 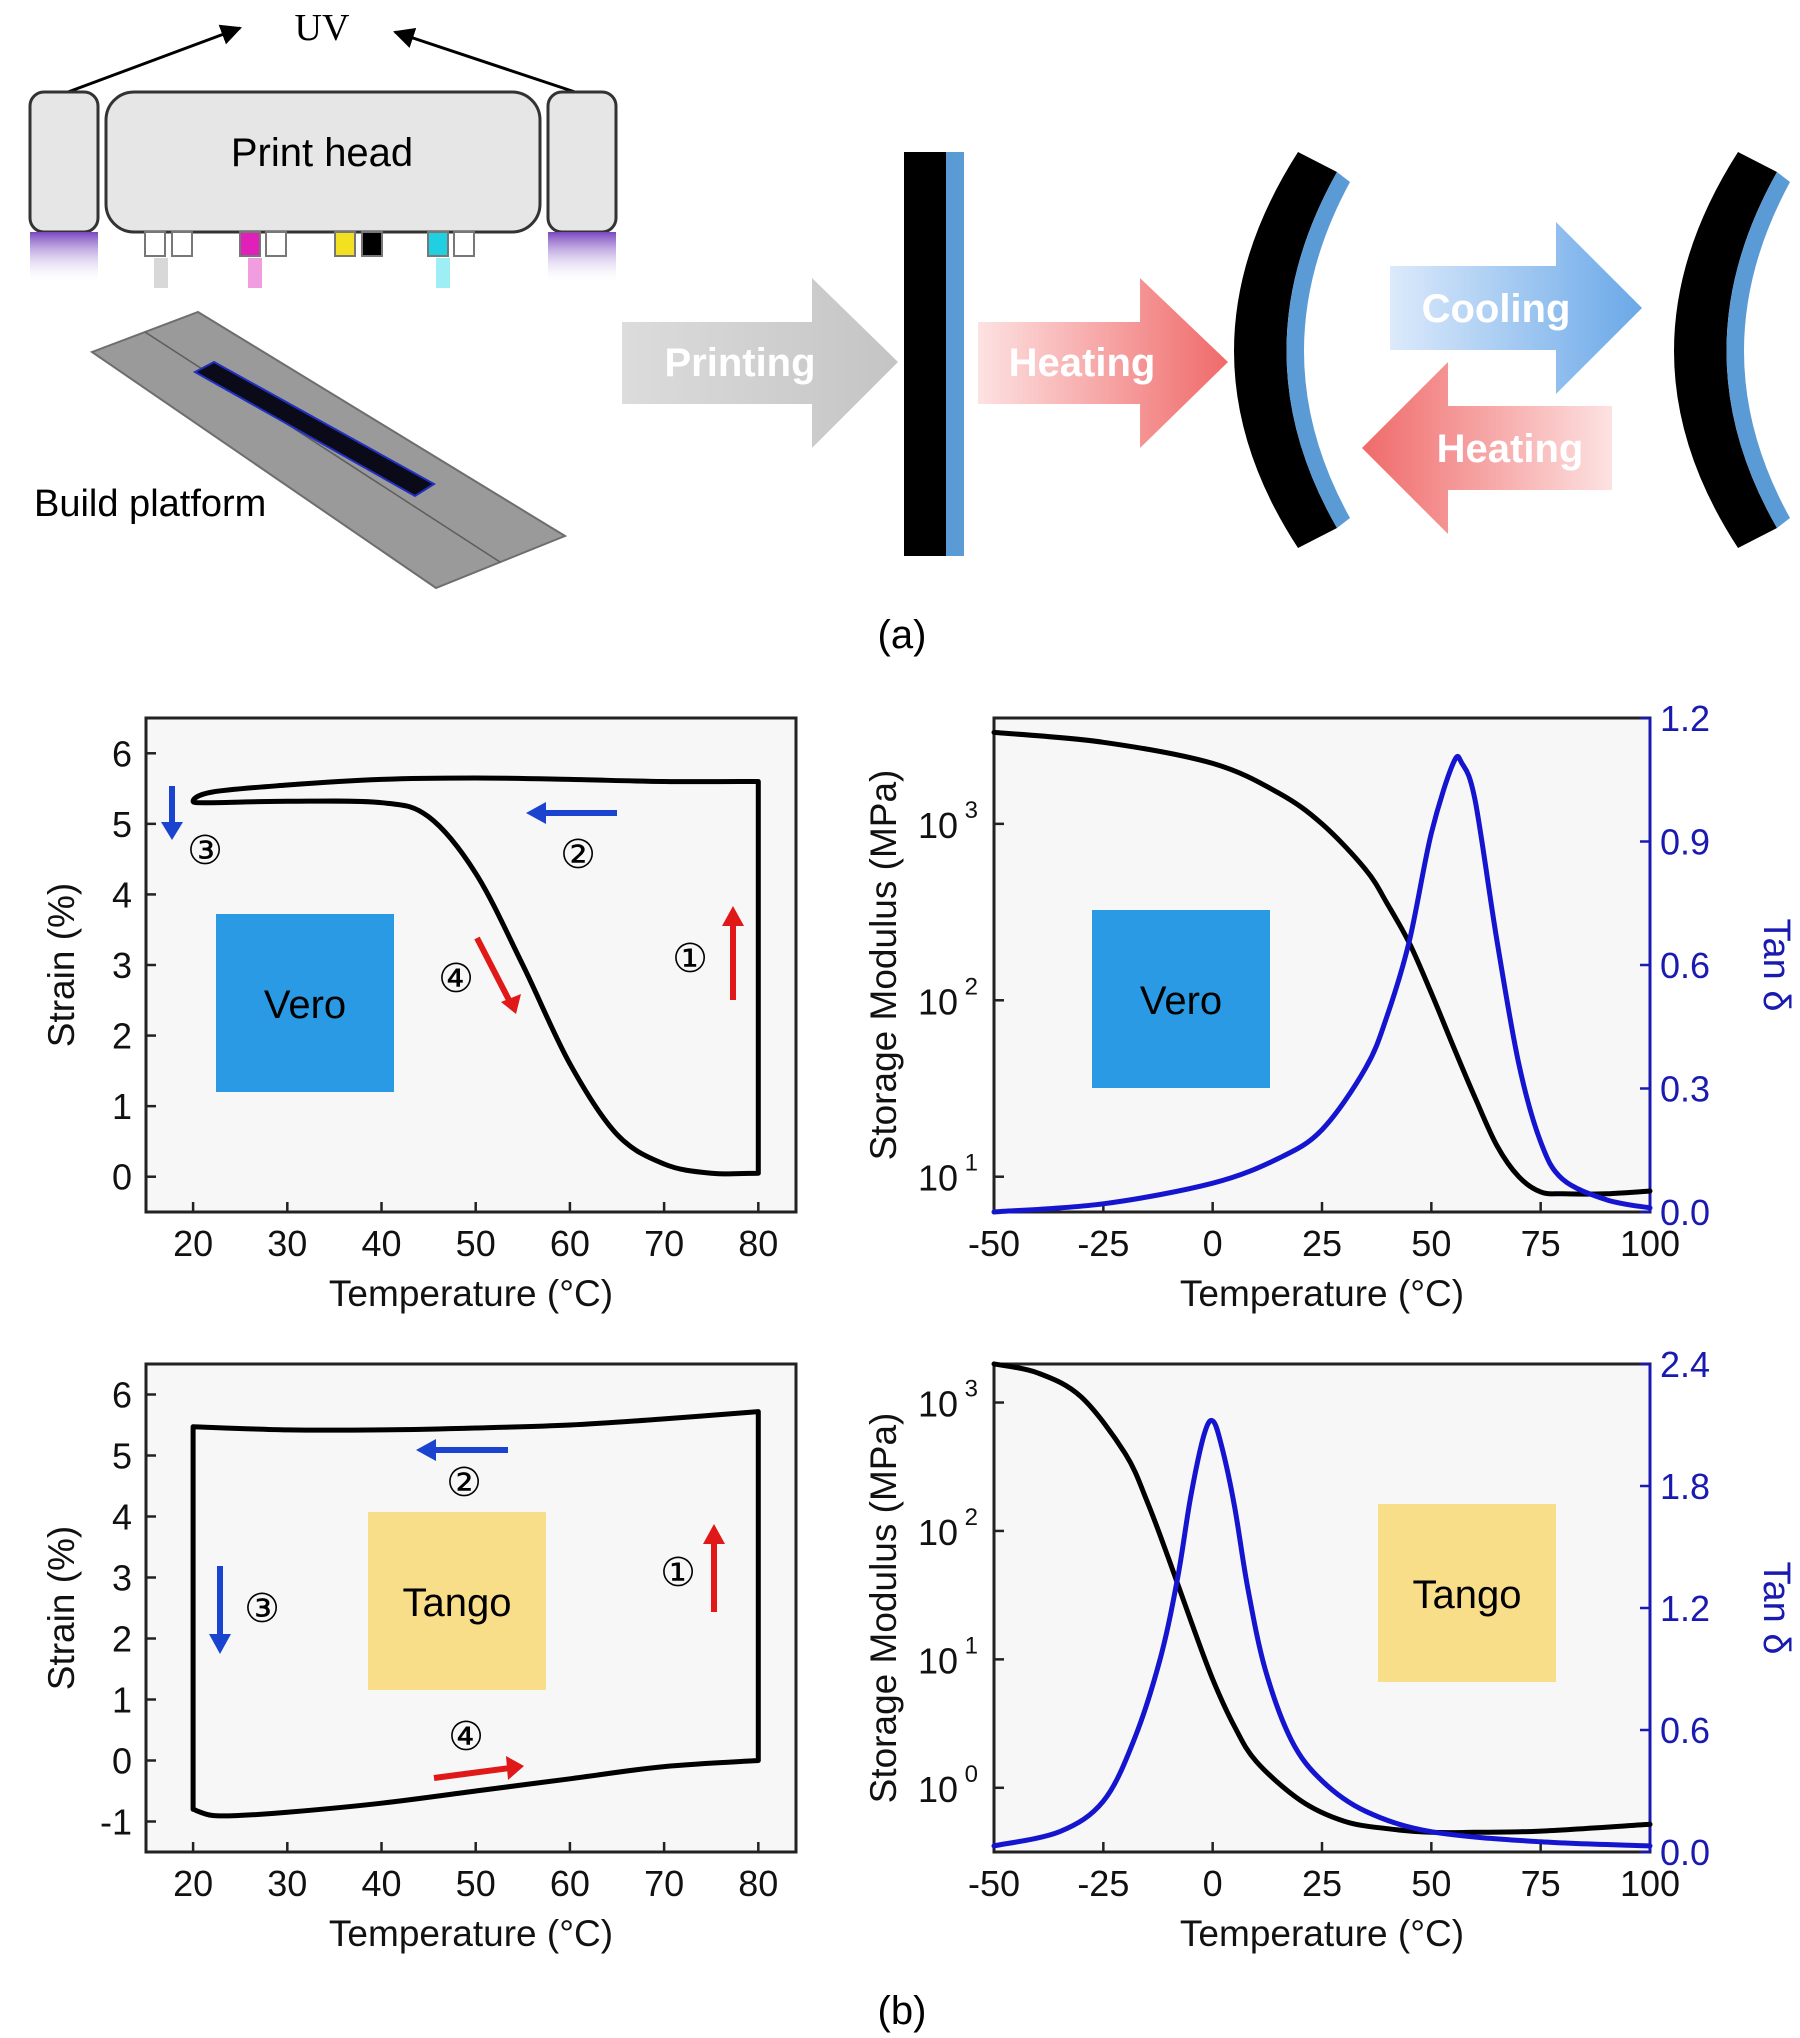 What do you see at coordinates (1685, 1089) in the screenshot?
I see `y2-tick-label: 0.3` at bounding box center [1685, 1089].